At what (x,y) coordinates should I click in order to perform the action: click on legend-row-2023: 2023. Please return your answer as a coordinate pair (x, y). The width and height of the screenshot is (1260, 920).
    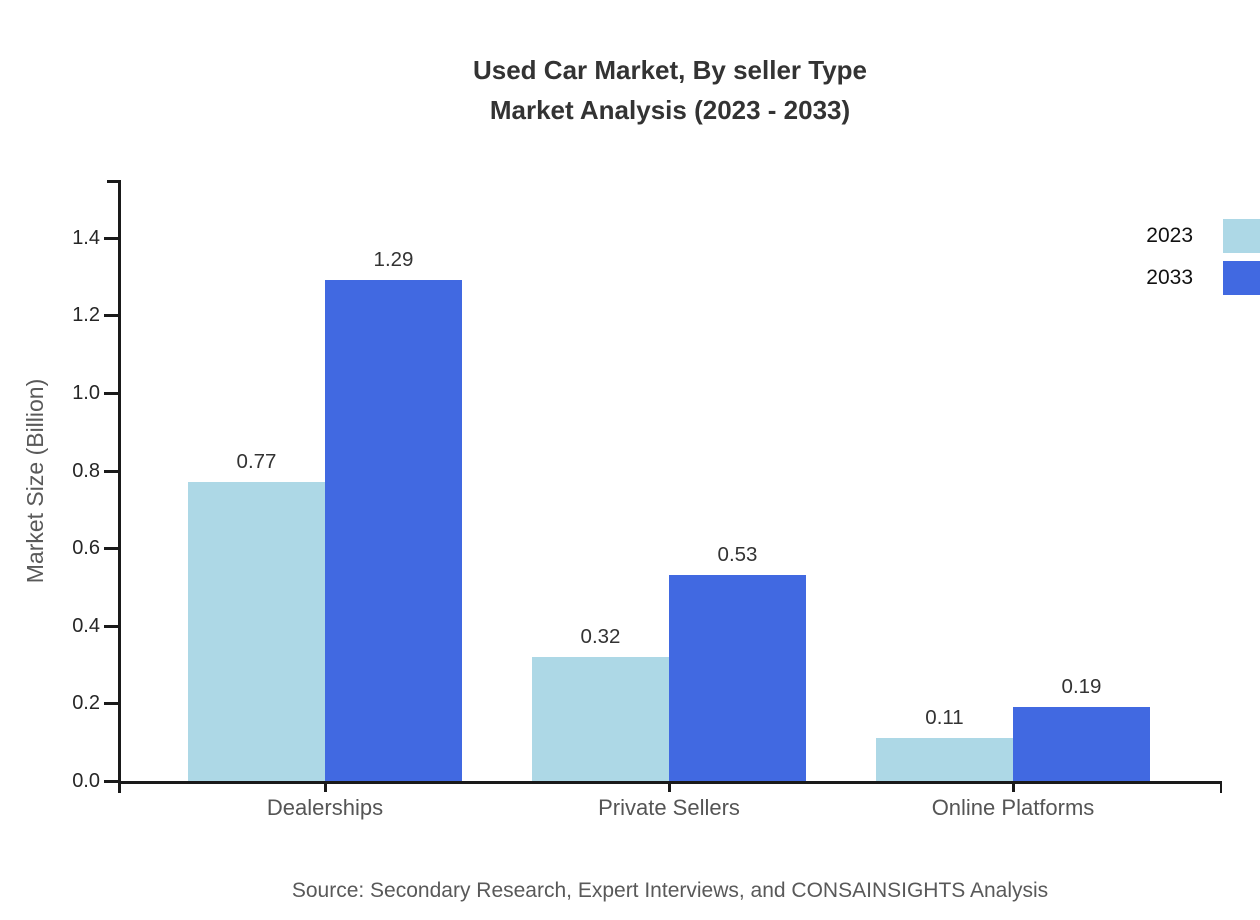
    Looking at the image, I should click on (1203, 236).